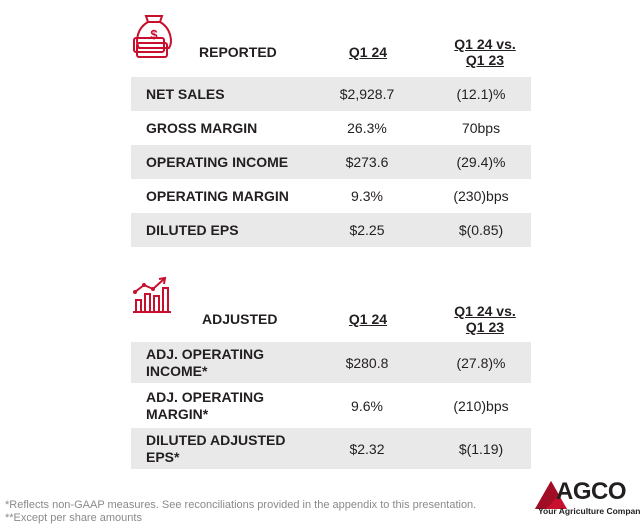 This screenshot has width=640, height=526. Describe the element at coordinates (217, 195) in the screenshot. I see `row-label: OPERATING MARGIN` at that location.